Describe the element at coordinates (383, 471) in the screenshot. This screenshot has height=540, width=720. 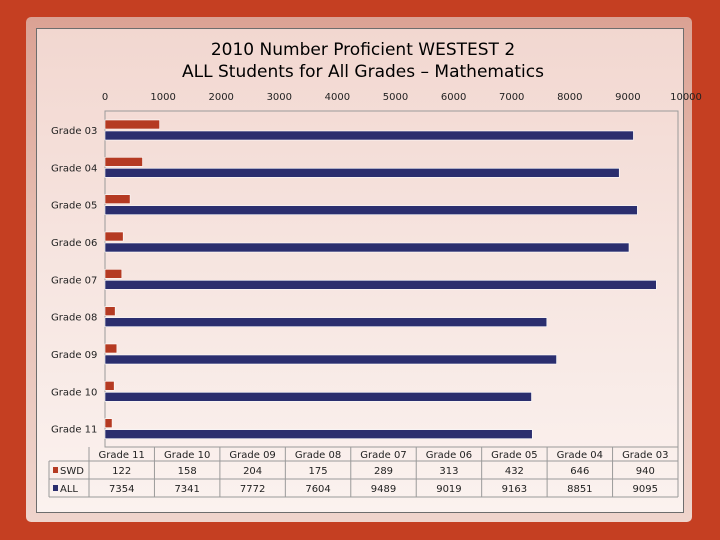
I see `table-cell-swd: 289` at that location.